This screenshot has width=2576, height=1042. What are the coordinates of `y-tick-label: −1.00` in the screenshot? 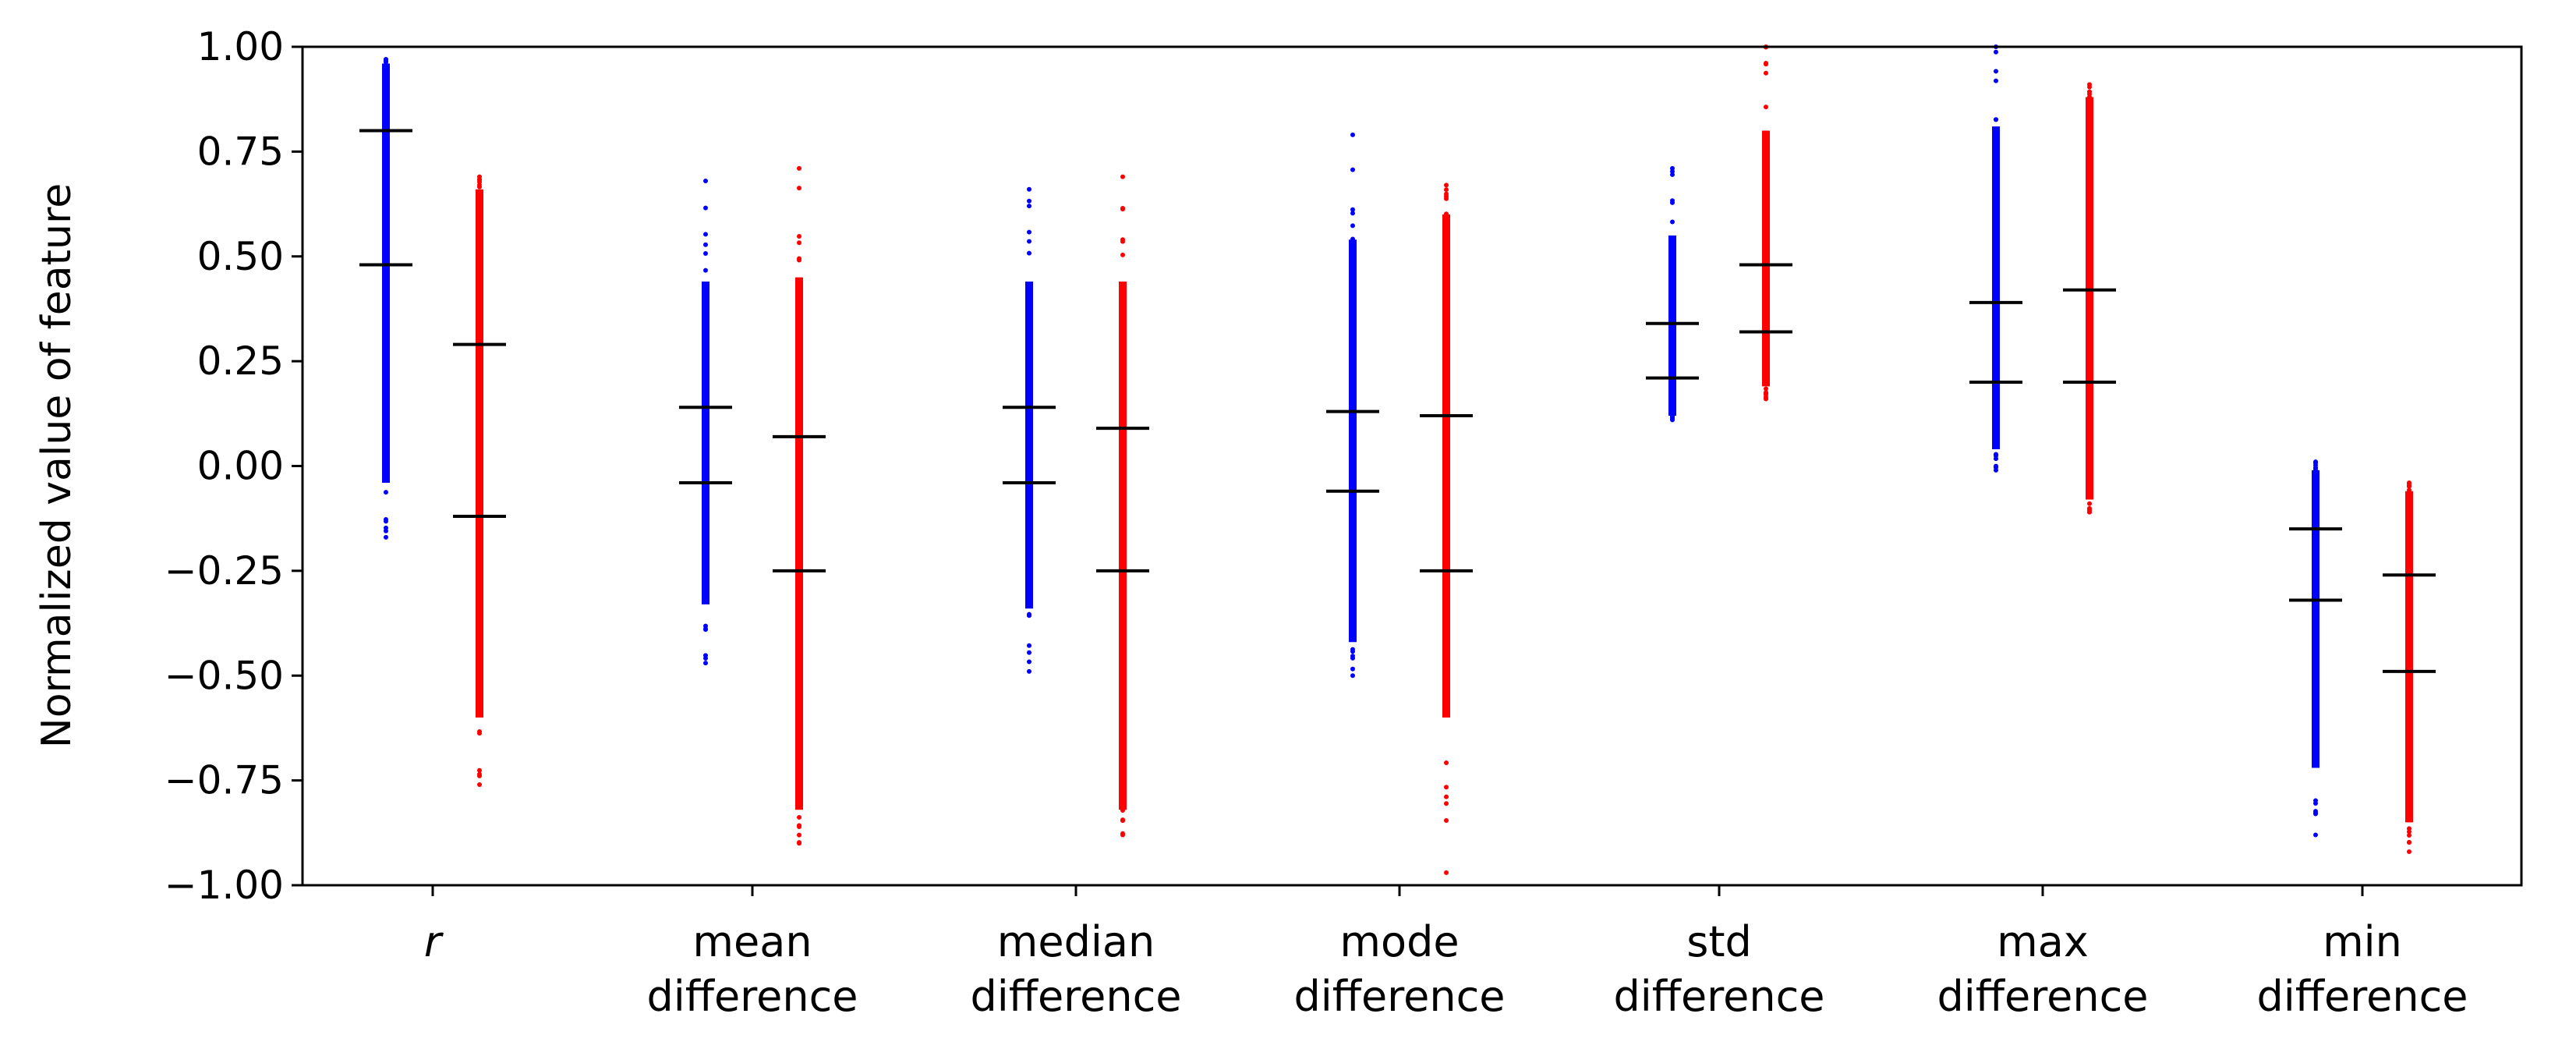 It's located at (224, 886).